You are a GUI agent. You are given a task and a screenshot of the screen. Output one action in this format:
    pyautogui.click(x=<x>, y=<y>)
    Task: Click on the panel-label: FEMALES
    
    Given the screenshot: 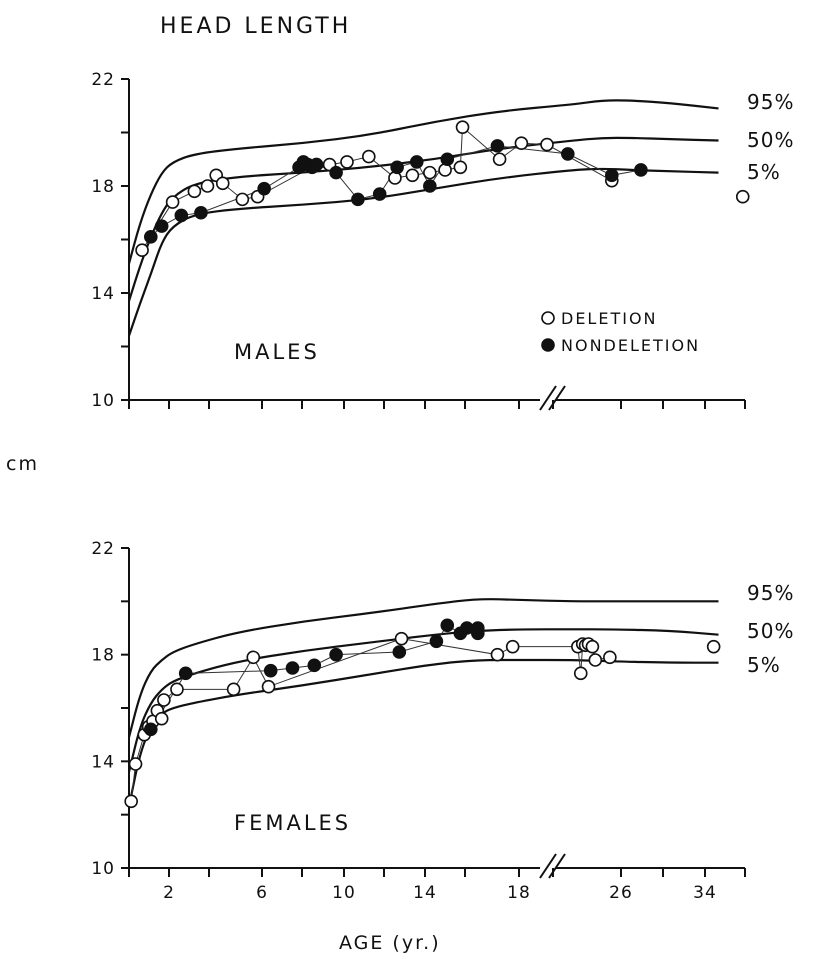 What is the action you would take?
    pyautogui.click(x=292, y=823)
    